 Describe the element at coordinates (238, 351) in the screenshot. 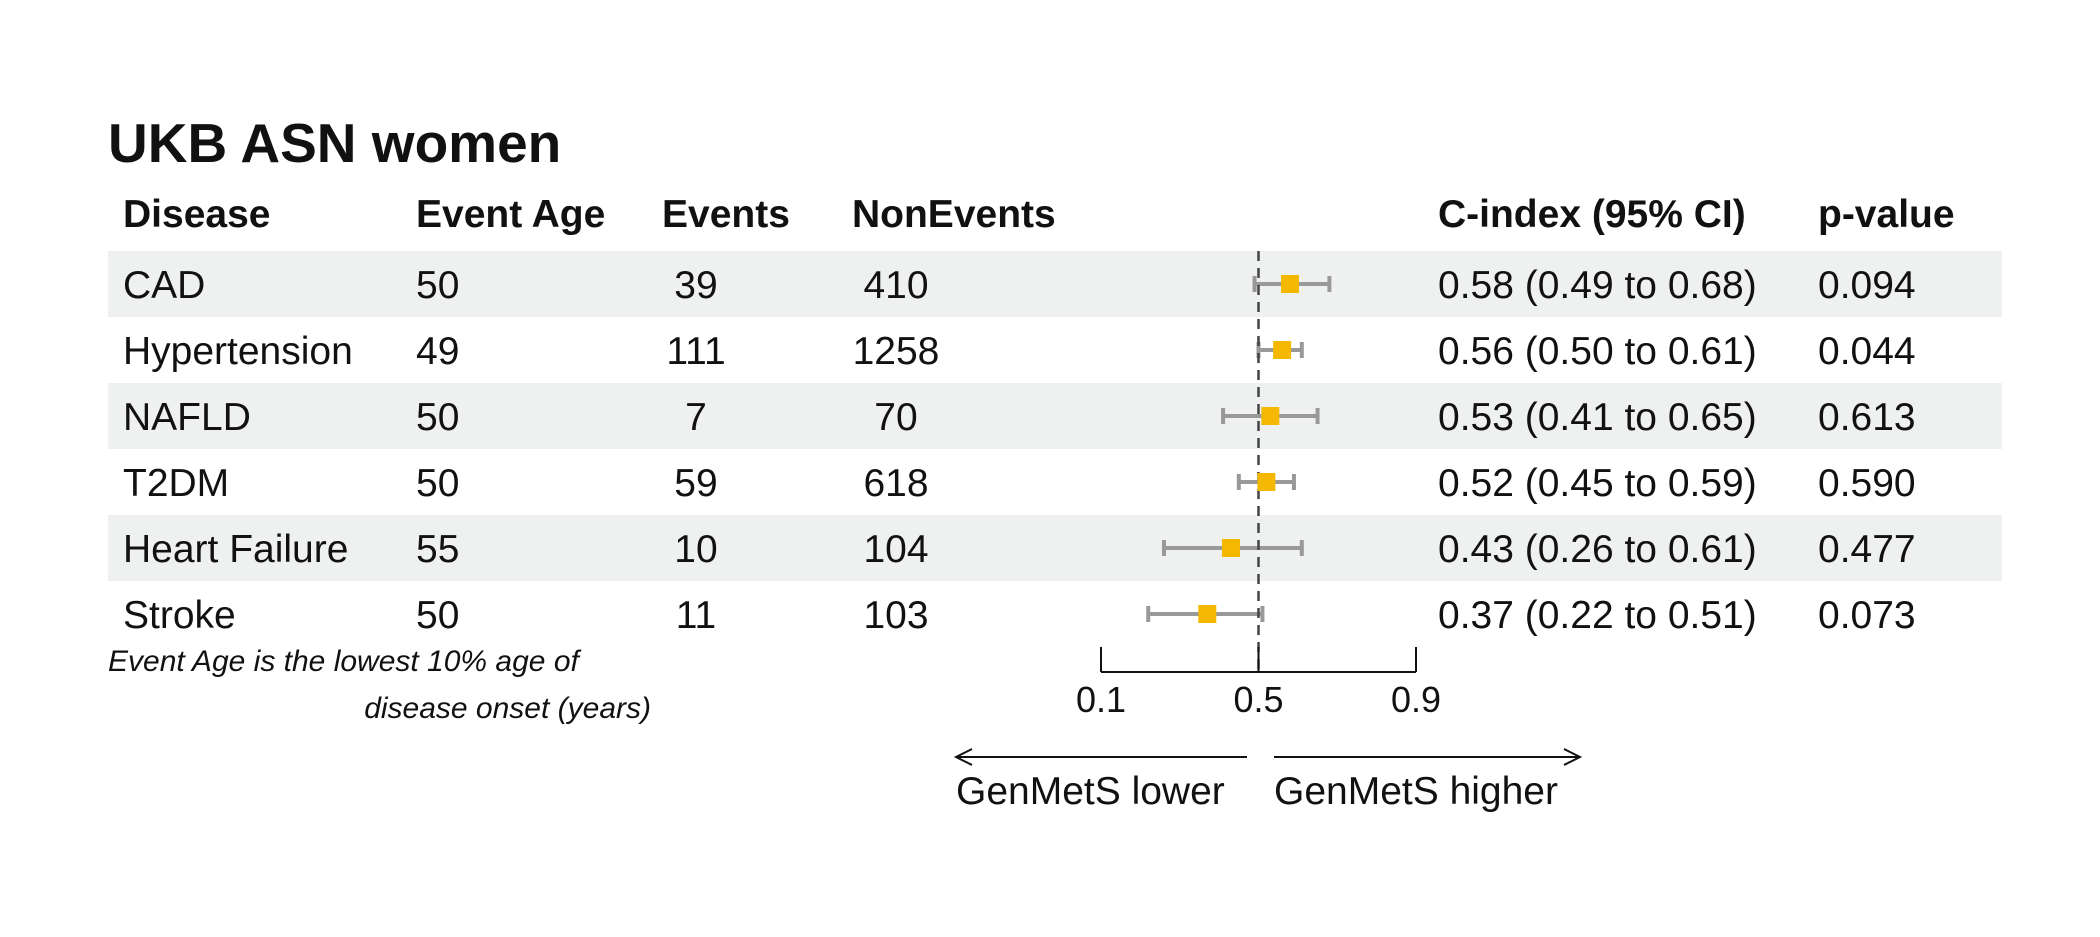

I see `row-disease: Hypertension` at that location.